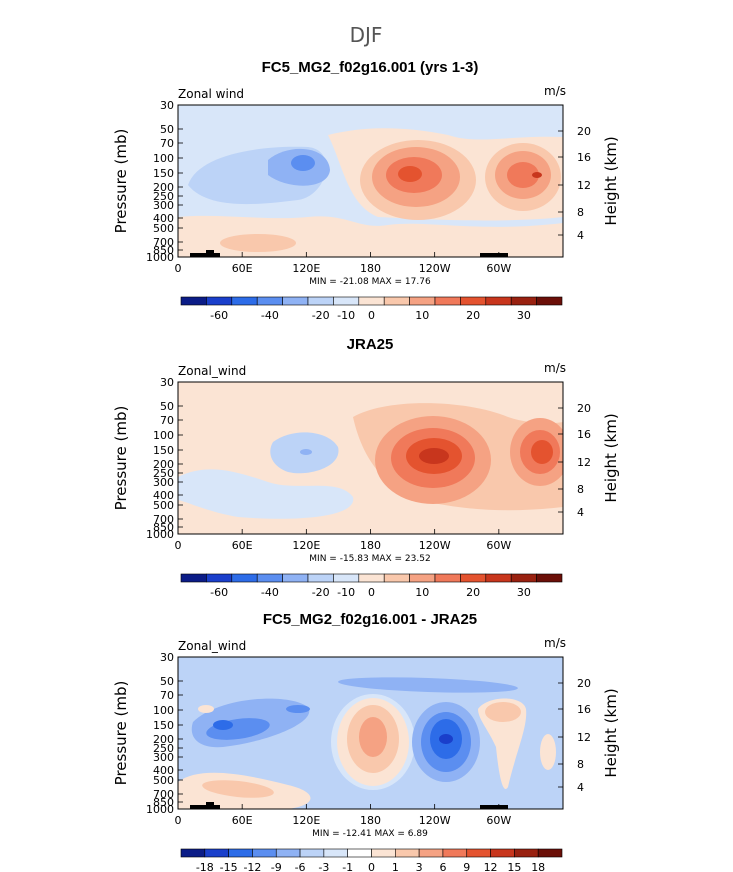 The height and width of the screenshot is (872, 733). I want to click on height-tick-label: 4, so click(580, 787).